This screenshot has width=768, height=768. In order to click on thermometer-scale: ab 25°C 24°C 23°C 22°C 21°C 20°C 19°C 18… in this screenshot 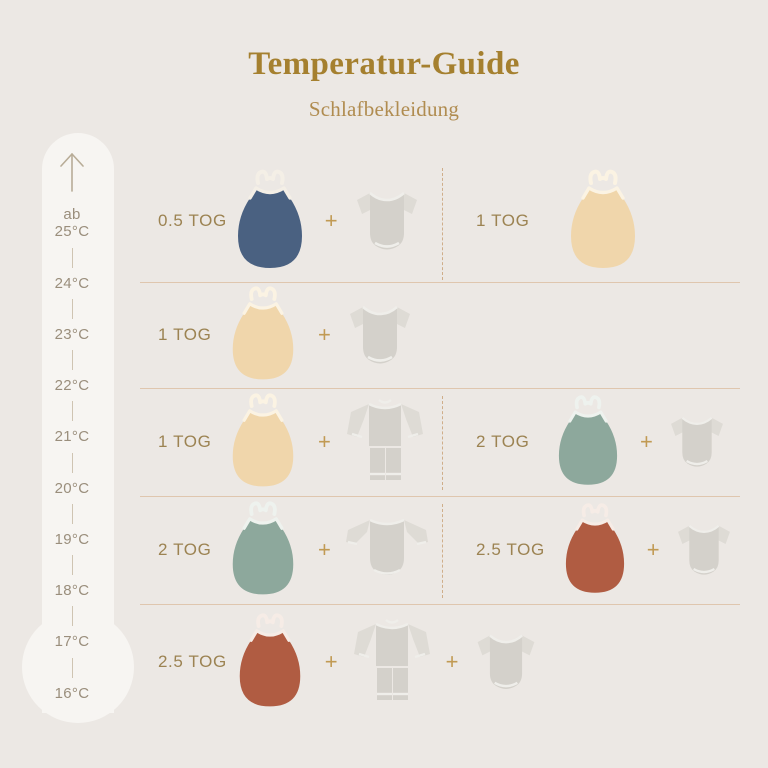, I will do `click(72, 433)`.